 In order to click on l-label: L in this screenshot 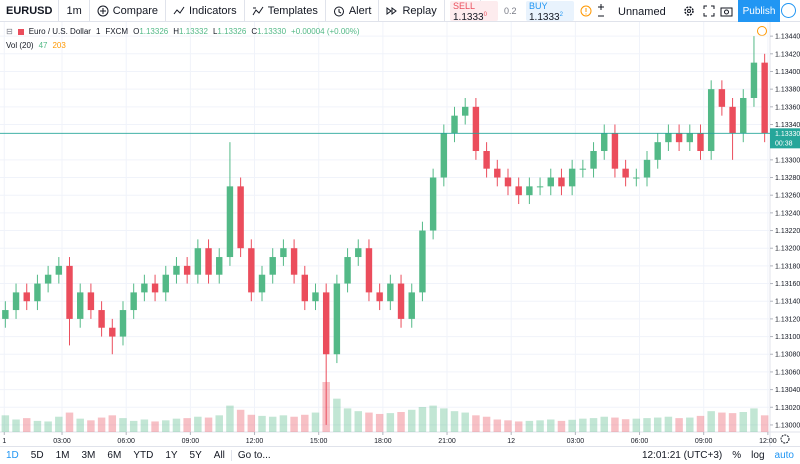, I will do `click(215, 31)`.